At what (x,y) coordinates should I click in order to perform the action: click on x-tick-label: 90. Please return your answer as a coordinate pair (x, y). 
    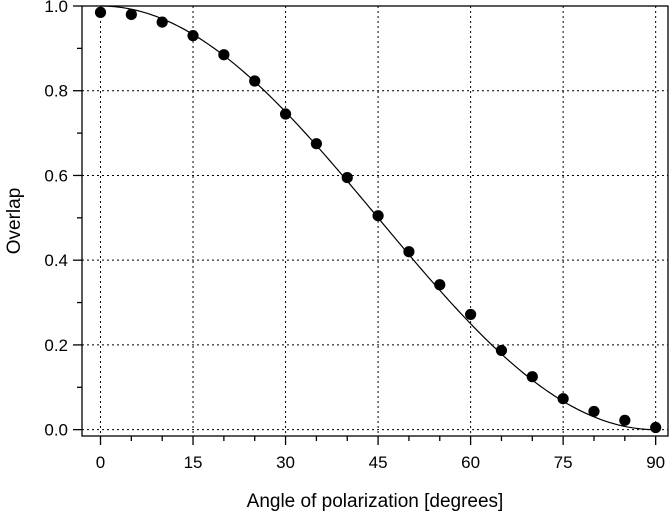
    Looking at the image, I should click on (655, 462).